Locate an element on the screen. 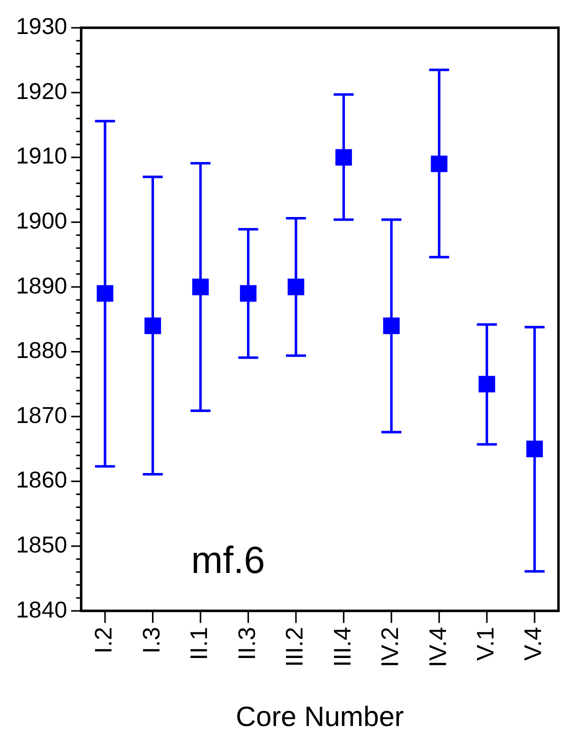 Image resolution: width=580 pixels, height=745 pixels. x-tick-label: IV.4 is located at coordinates (438, 647).